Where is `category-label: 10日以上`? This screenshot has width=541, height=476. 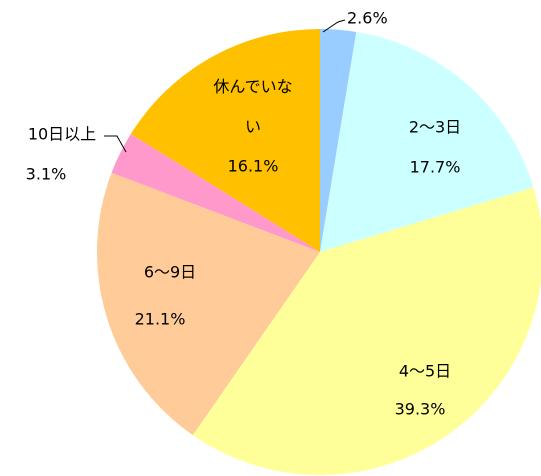 category-label: 10日以上 is located at coordinates (62, 134).